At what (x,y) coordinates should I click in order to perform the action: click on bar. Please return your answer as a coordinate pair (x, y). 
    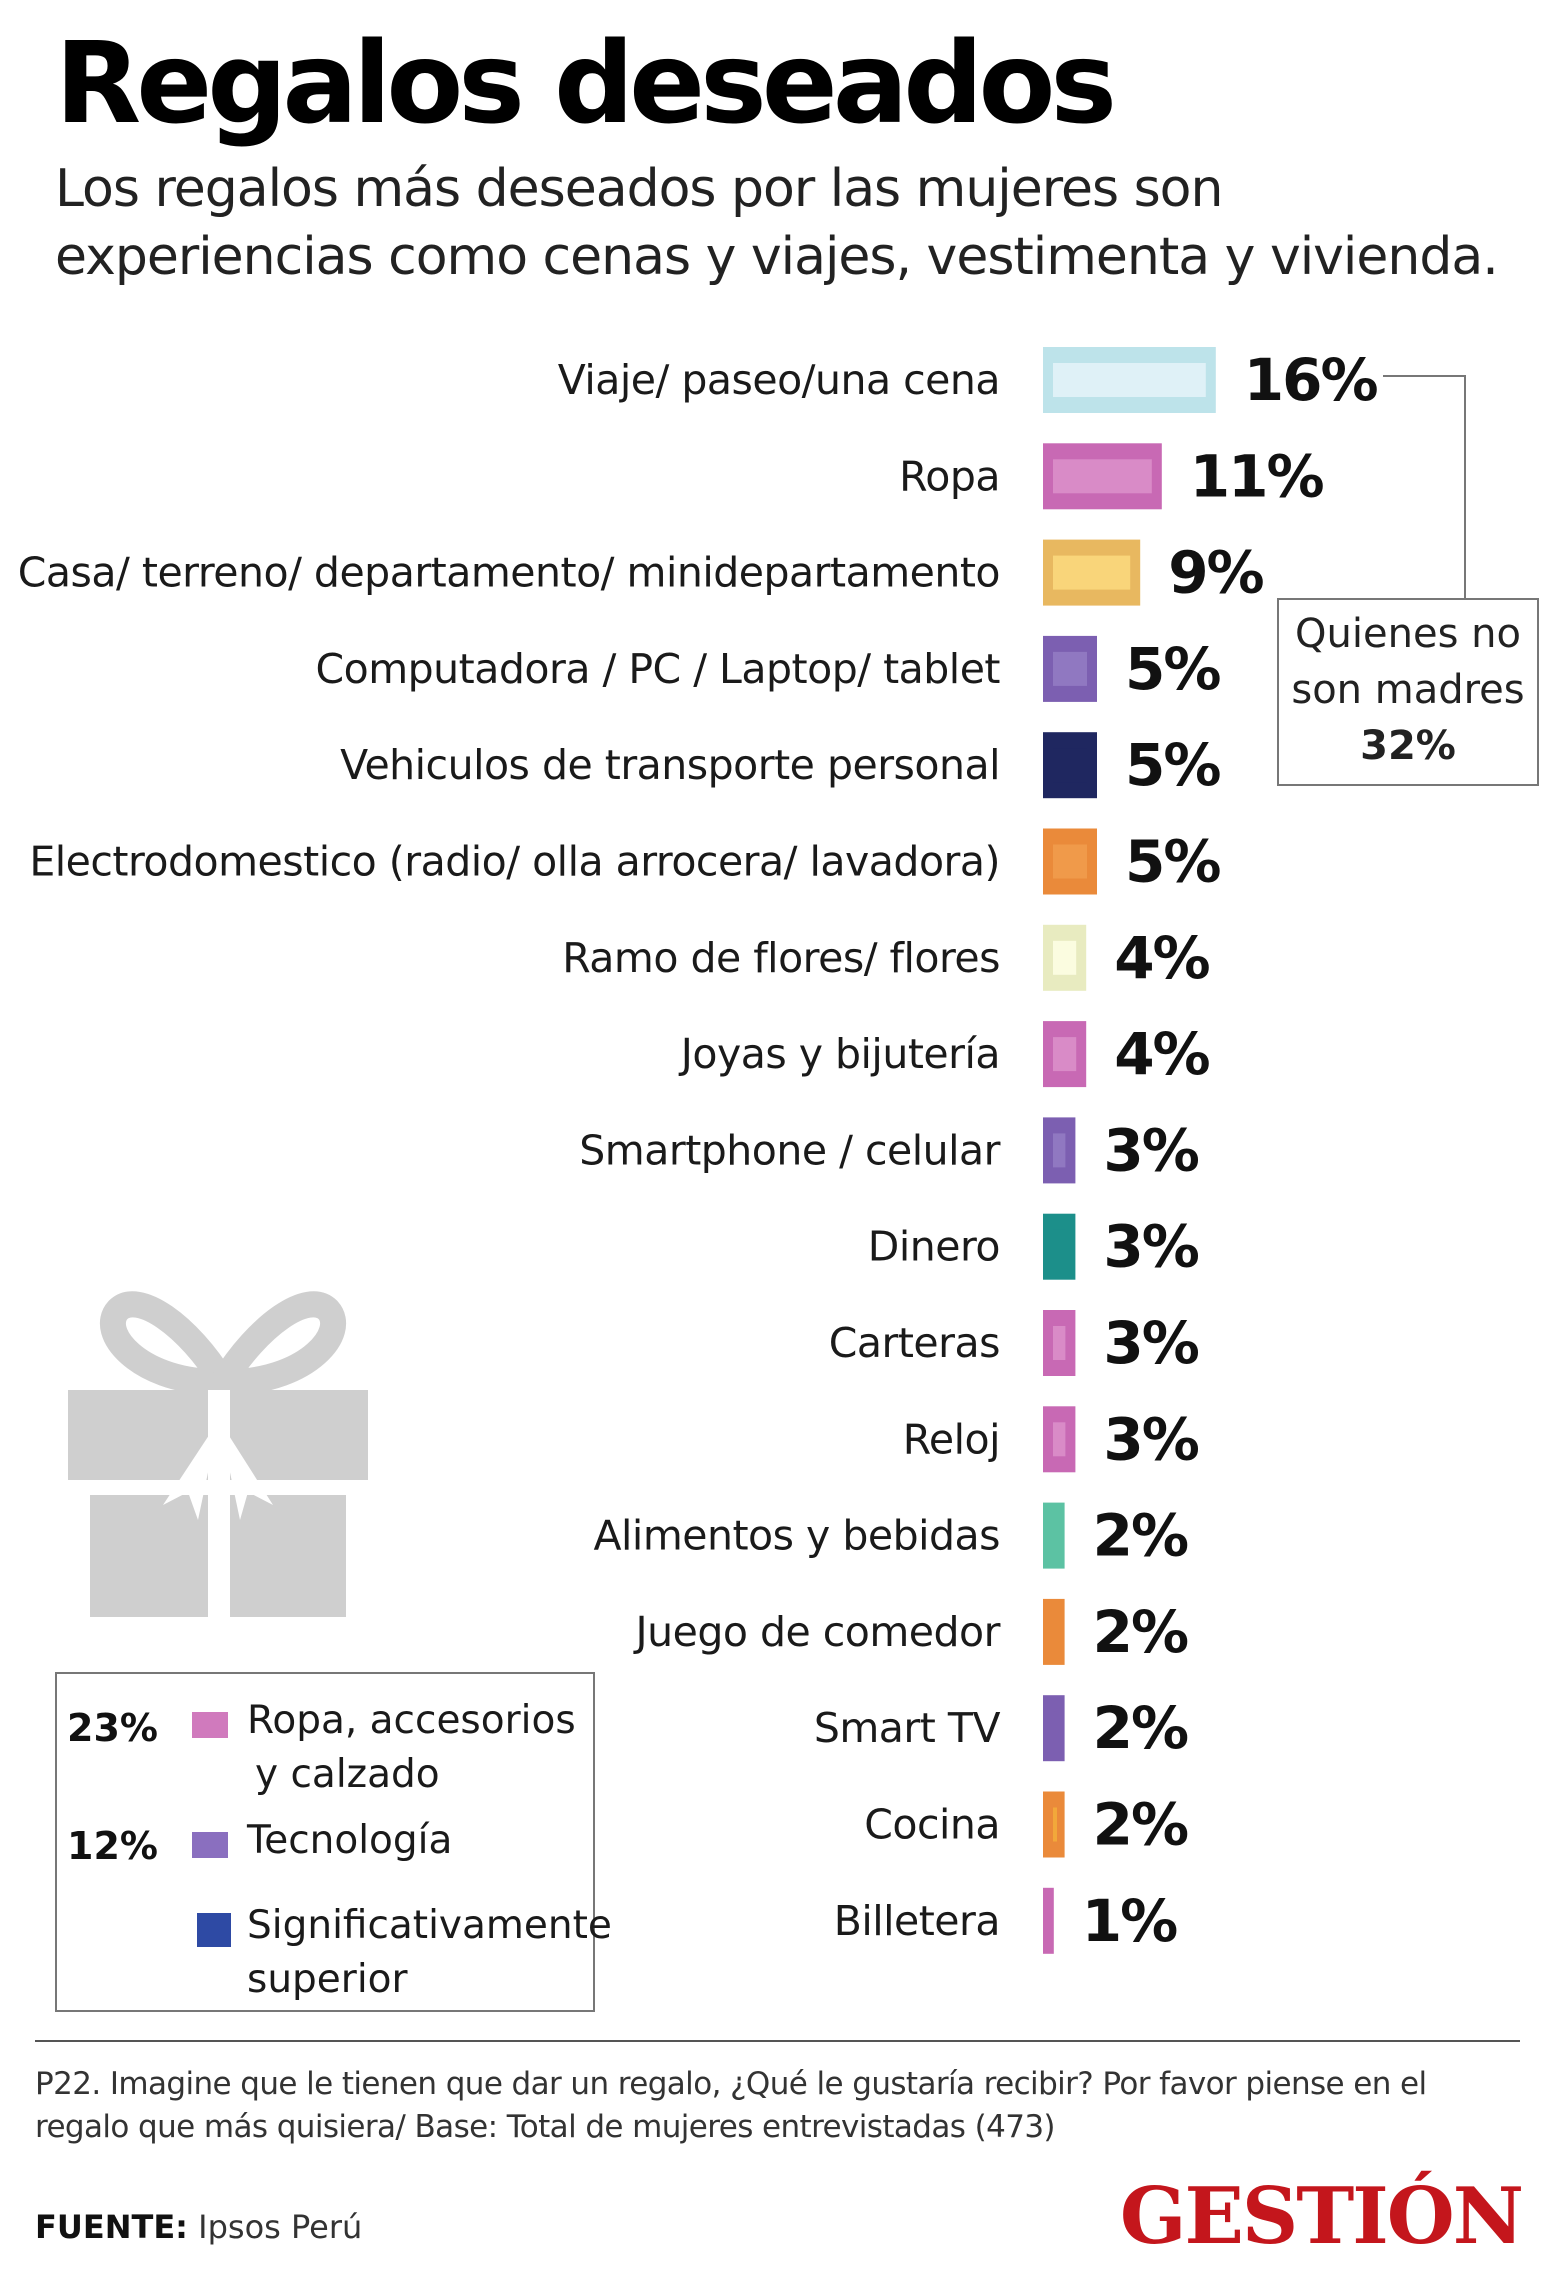
    Looking at the image, I should click on (1048, 1920).